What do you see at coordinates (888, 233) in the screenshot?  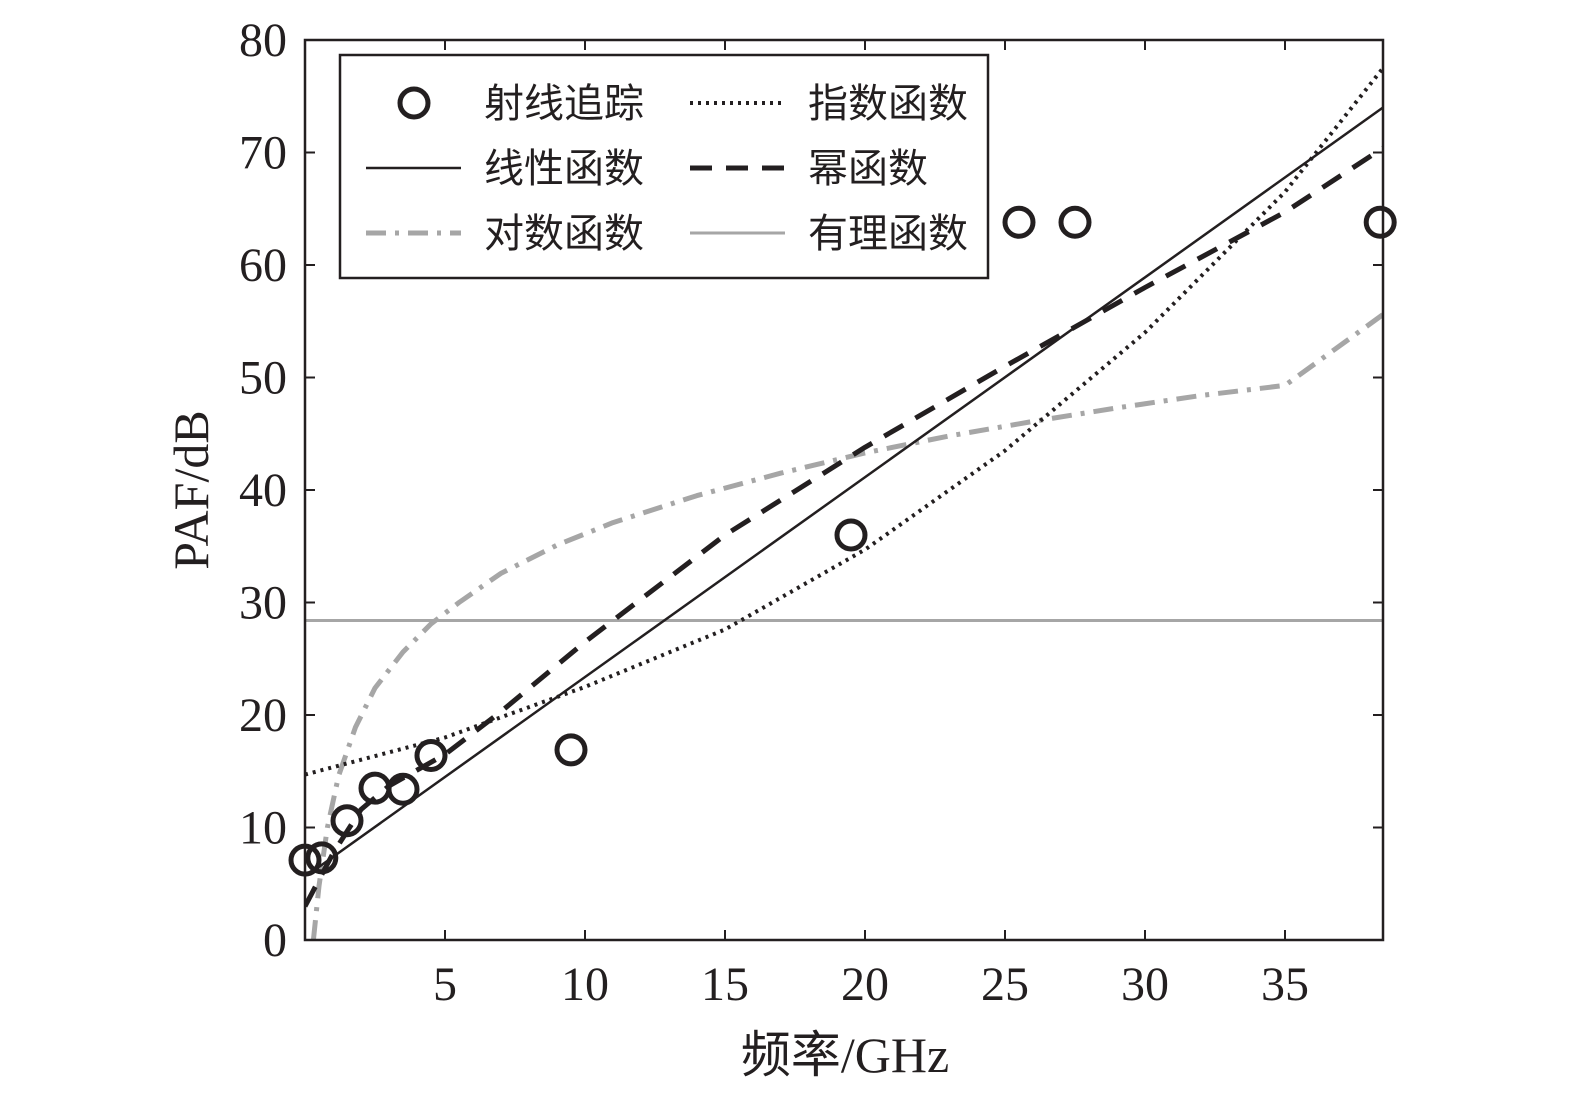 I see `legend-label: 有理函数` at bounding box center [888, 233].